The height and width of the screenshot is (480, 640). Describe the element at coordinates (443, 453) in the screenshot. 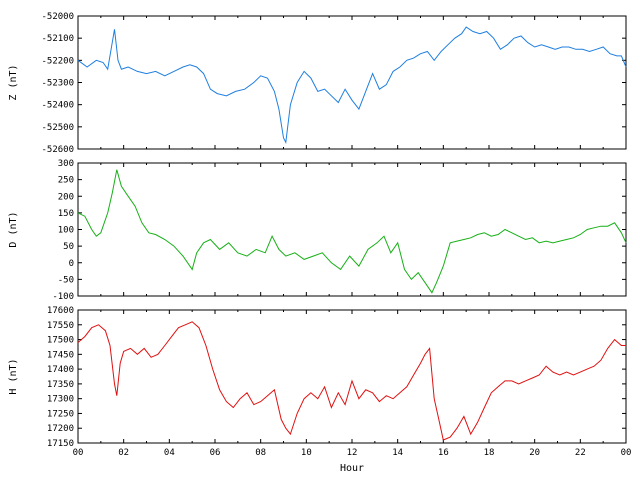

I see `xtick-label-8: 16` at that location.